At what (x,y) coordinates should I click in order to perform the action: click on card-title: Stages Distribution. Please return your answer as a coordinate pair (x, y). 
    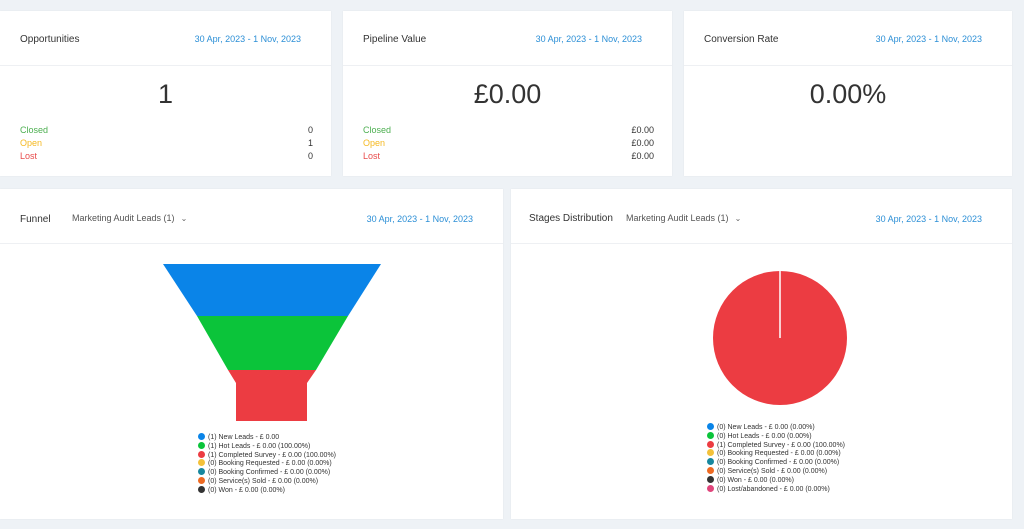
    Looking at the image, I should click on (571, 218).